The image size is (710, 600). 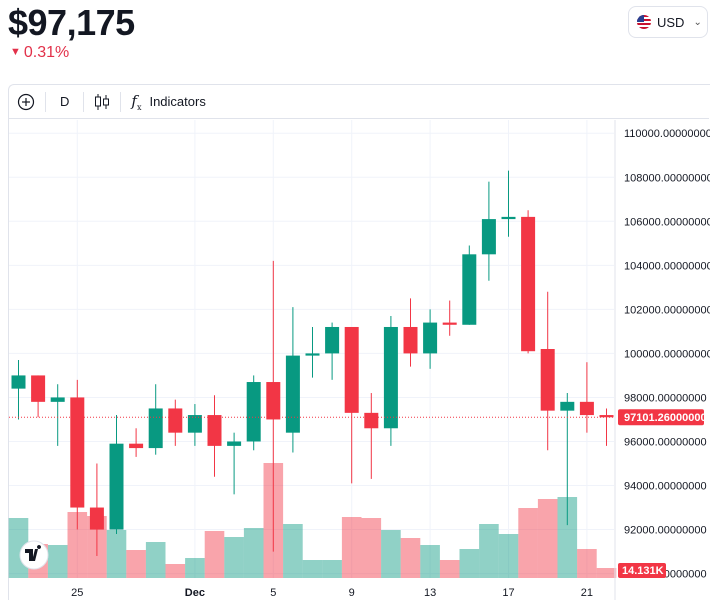 What do you see at coordinates (665, 531) in the screenshot?
I see `price-tick-label: 92000.00000000` at bounding box center [665, 531].